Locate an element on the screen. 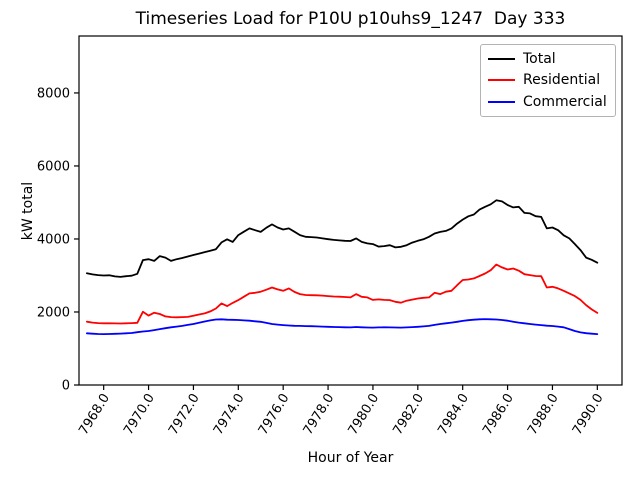 The height and width of the screenshot is (480, 640). x-tick-label: 7984.0 is located at coordinates (453, 414).